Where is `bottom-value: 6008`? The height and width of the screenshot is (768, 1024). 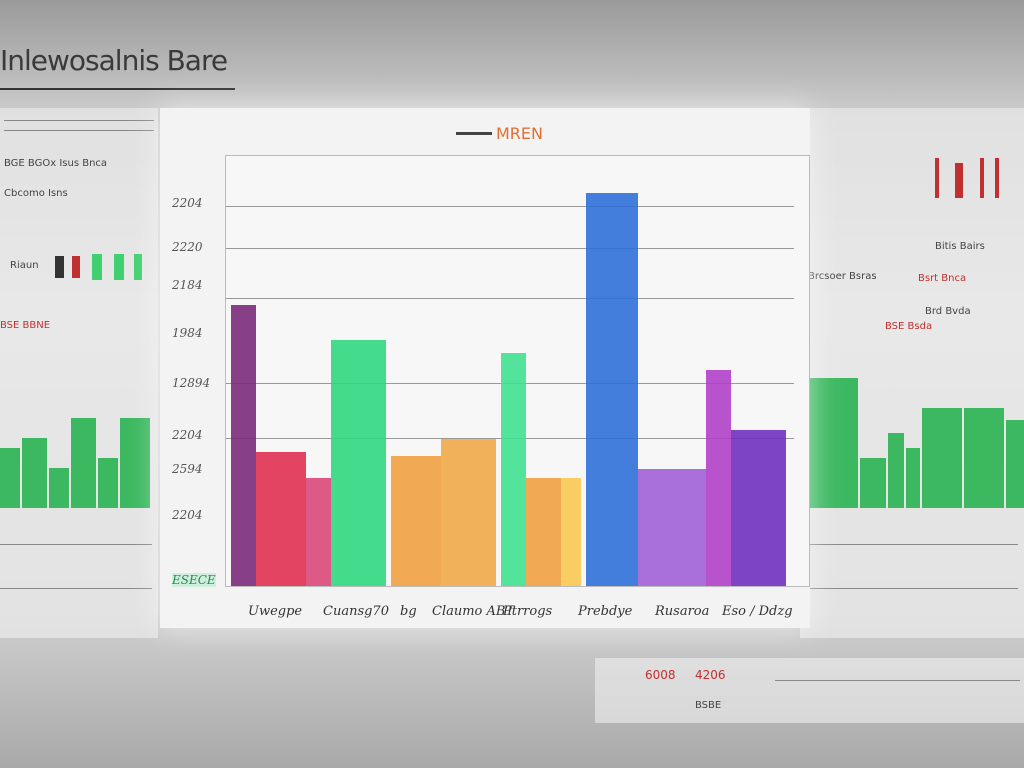 bottom-value: 6008 is located at coordinates (660, 675).